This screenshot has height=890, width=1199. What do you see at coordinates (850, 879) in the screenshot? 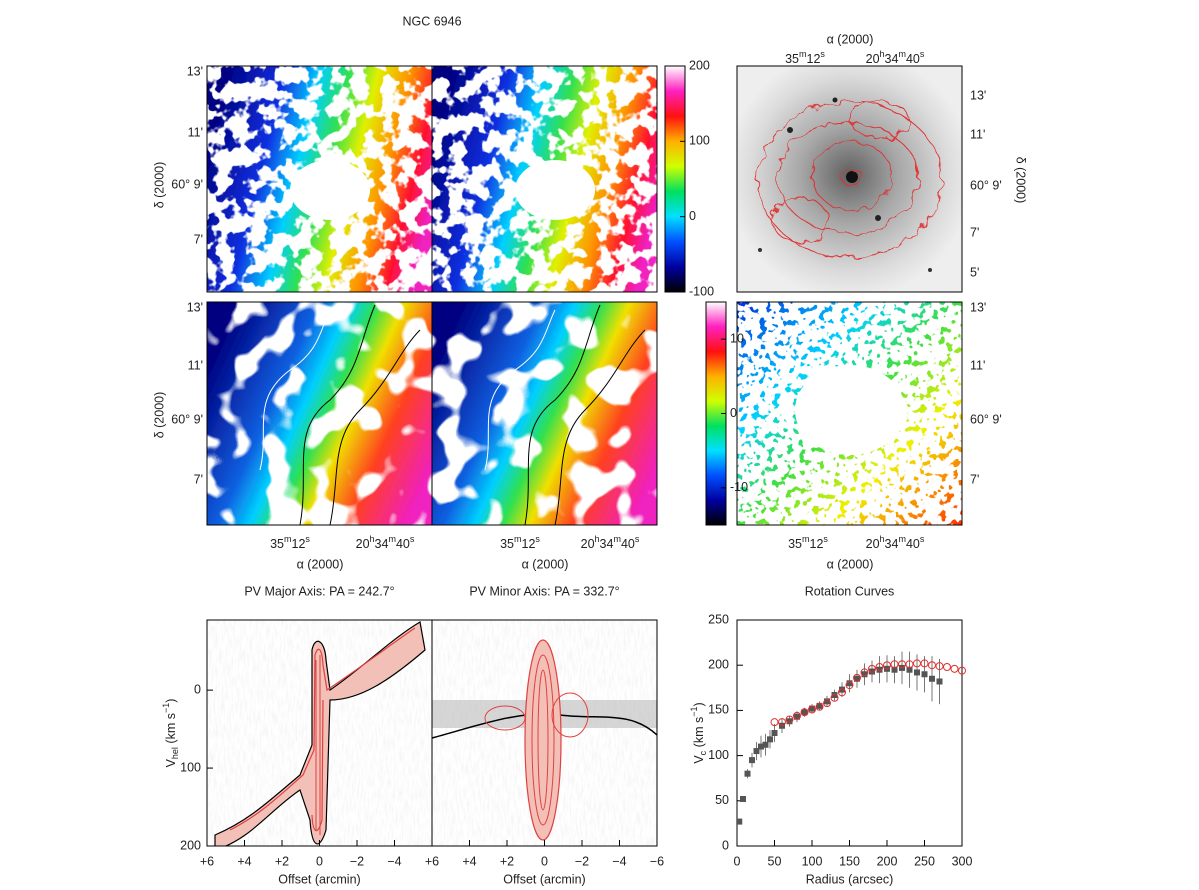
I see `x-axis-label: Radius (arcsec)` at bounding box center [850, 879].